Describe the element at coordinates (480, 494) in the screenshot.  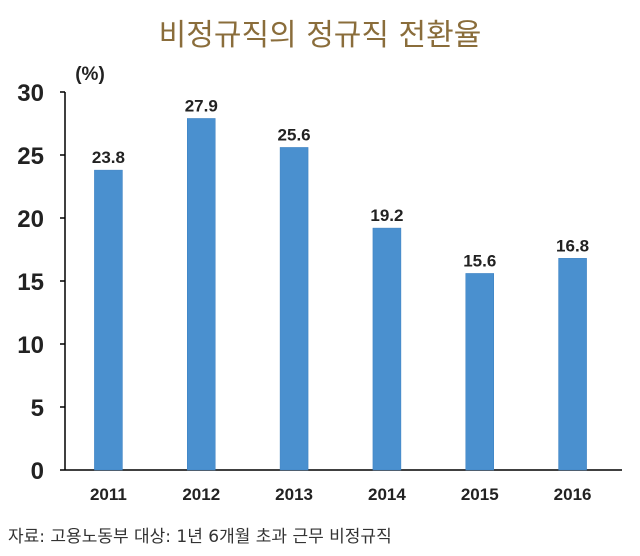
I see `x-tick-label: 2015` at that location.